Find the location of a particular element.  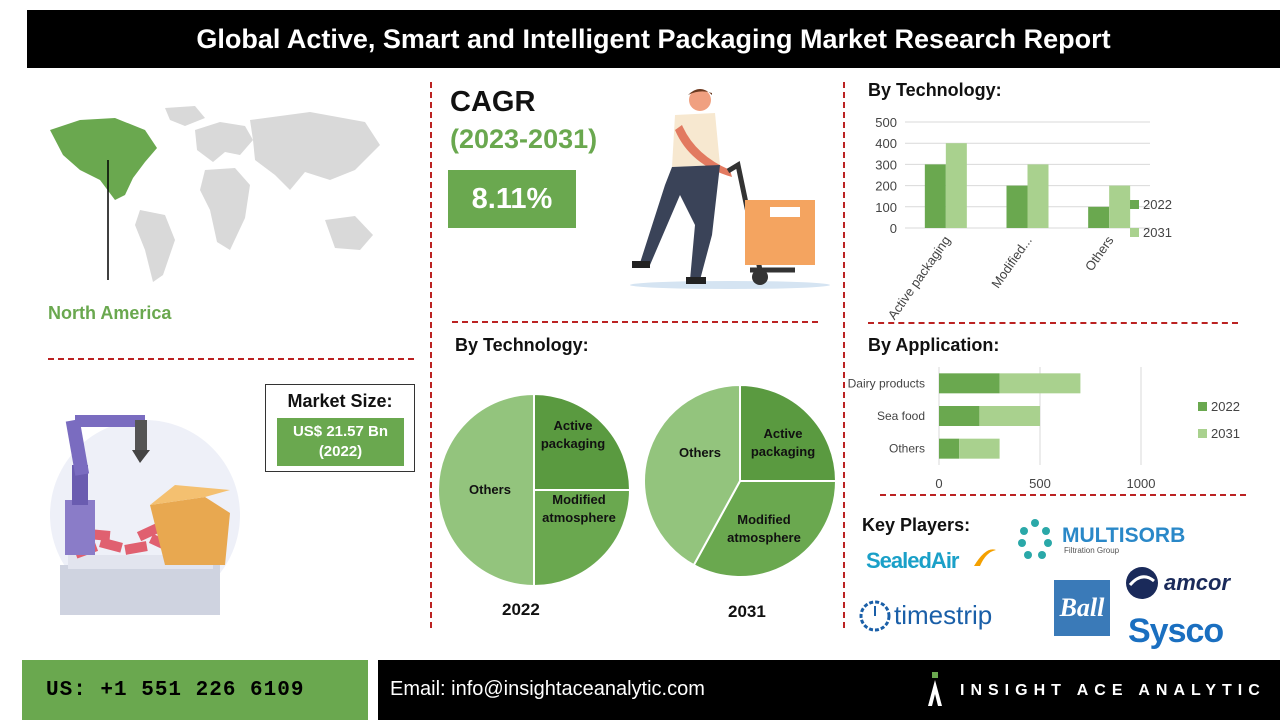

logo-amcor: amcor is located at coordinates (1197, 582).